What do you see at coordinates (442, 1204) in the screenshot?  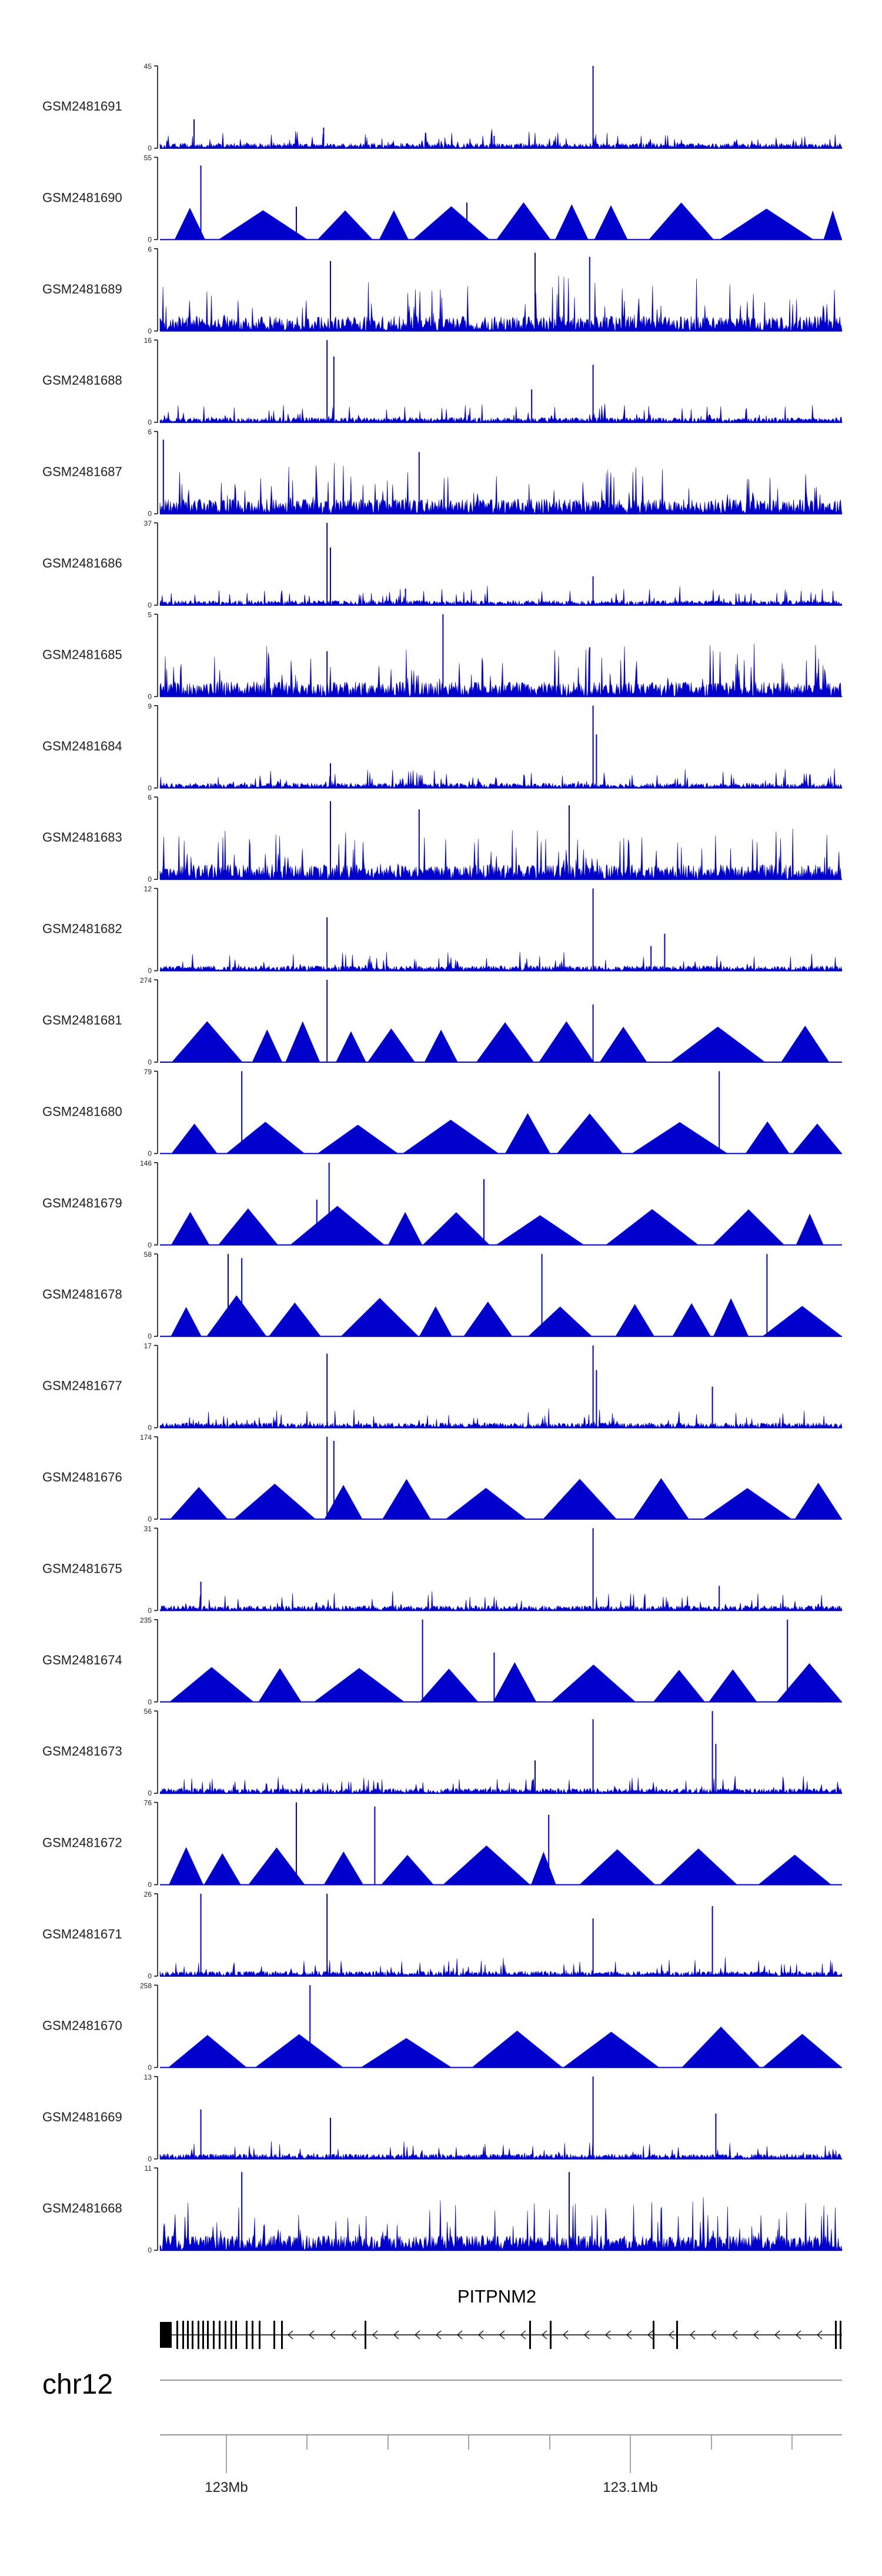 I see `track-GSM2481679: GSM2481679 146 0` at bounding box center [442, 1204].